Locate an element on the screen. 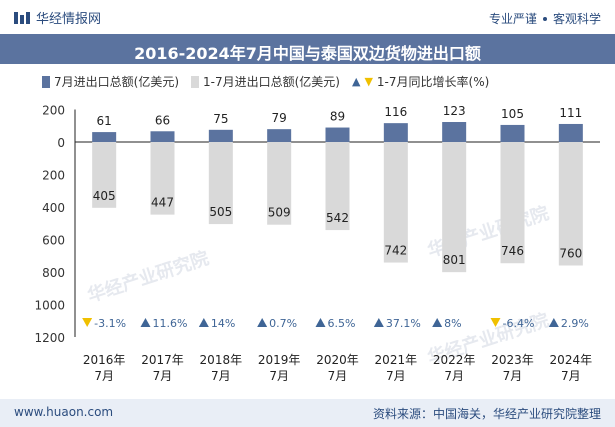 This screenshot has height=427, width=615. top-bar: 华经情报网 专业严谨 客观科学 is located at coordinates (307, 17).